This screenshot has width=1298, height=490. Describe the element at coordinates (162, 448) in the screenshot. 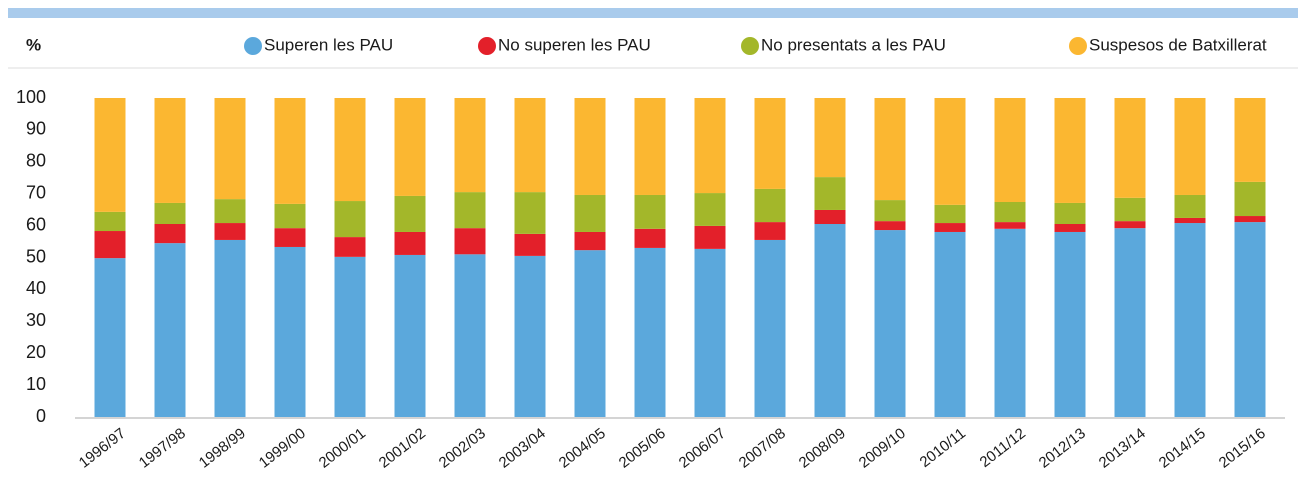

I see `x-tick-label: 1997/98` at that location.